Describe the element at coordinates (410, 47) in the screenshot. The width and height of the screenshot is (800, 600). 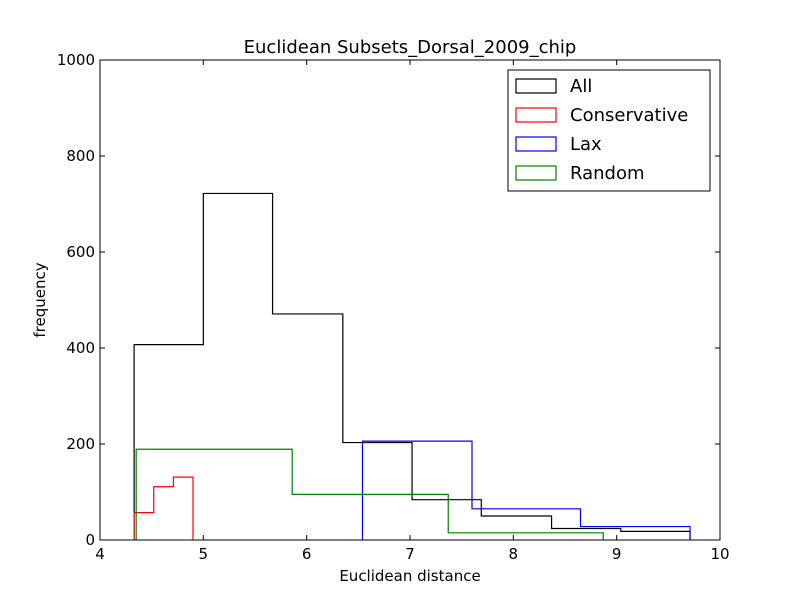
I see `chart-title: Euclidean Subsets_Dorsal_2009_chip` at that location.